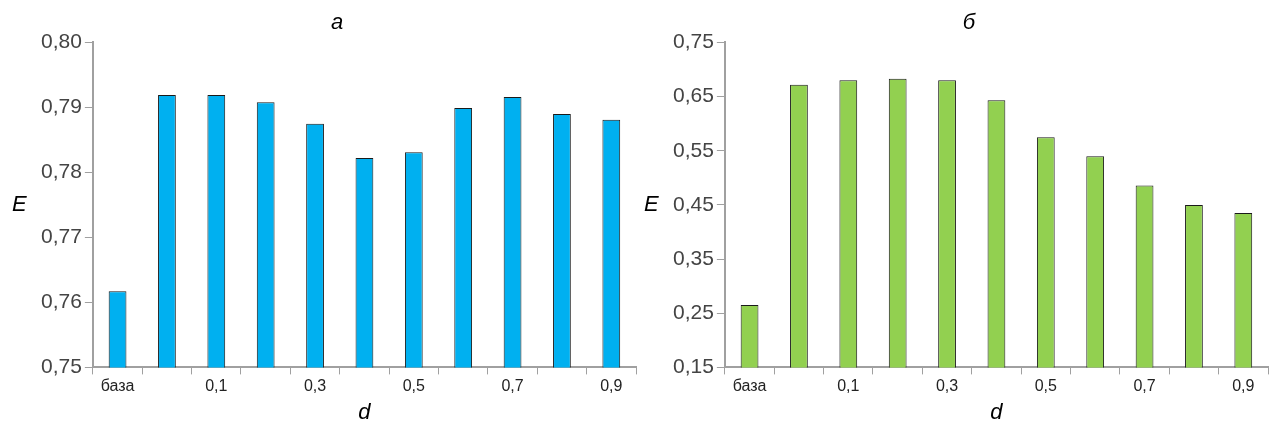 The image size is (1280, 436). I want to click on y-tick-label: 0,79, so click(61, 106).